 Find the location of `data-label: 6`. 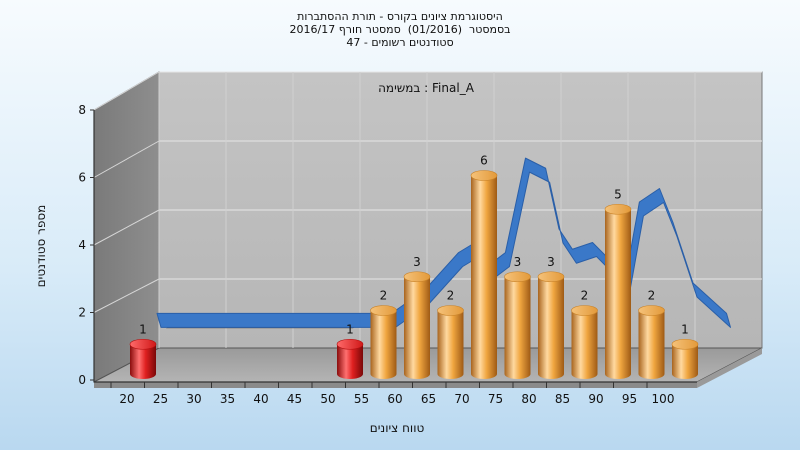

data-label: 6 is located at coordinates (484, 161).